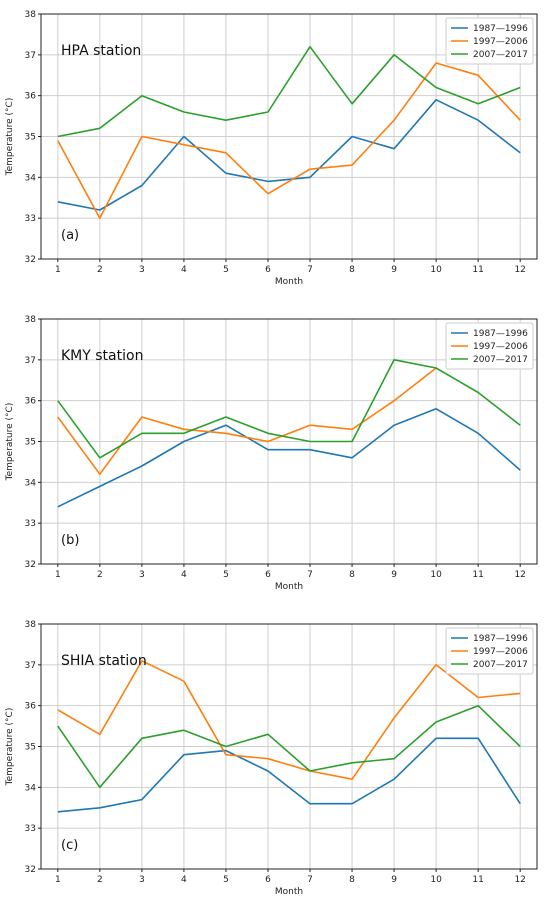 The width and height of the screenshot is (550, 905). What do you see at coordinates (101, 51) in the screenshot?
I see `station-title: HPA station` at bounding box center [101, 51].